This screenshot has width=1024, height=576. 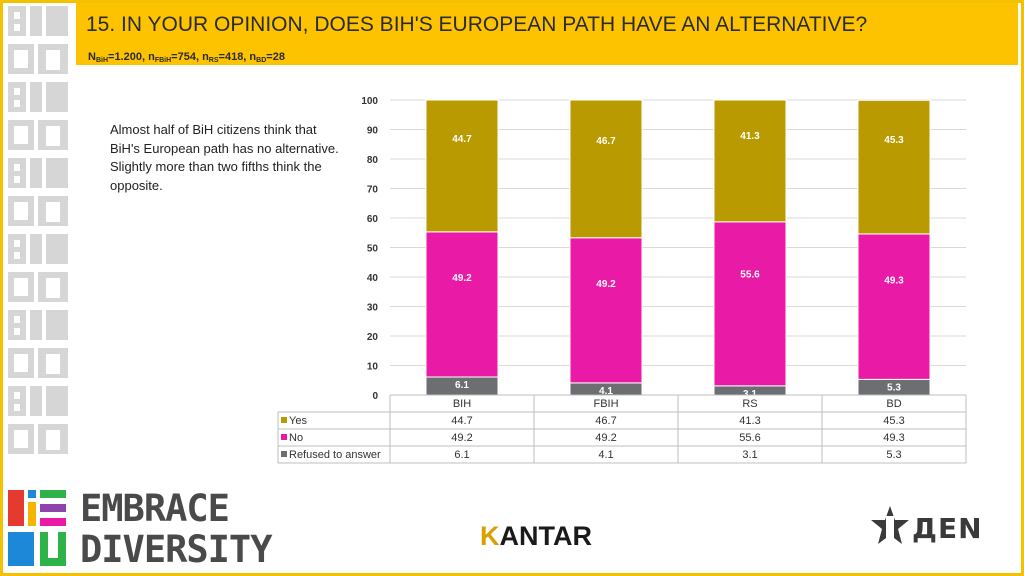 What do you see at coordinates (298, 421) in the screenshot?
I see `legend-label: Yes` at bounding box center [298, 421].